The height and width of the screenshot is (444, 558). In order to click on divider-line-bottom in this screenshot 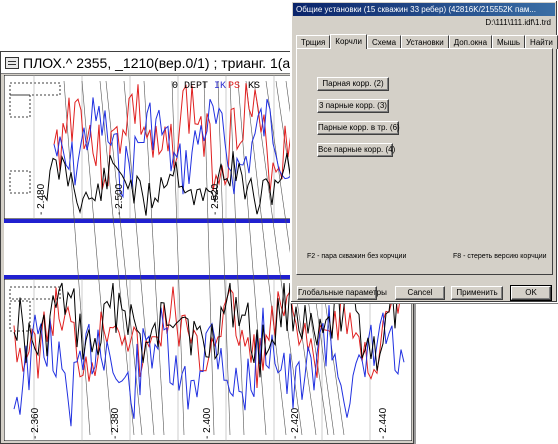, I will do `click(208, 277)`.